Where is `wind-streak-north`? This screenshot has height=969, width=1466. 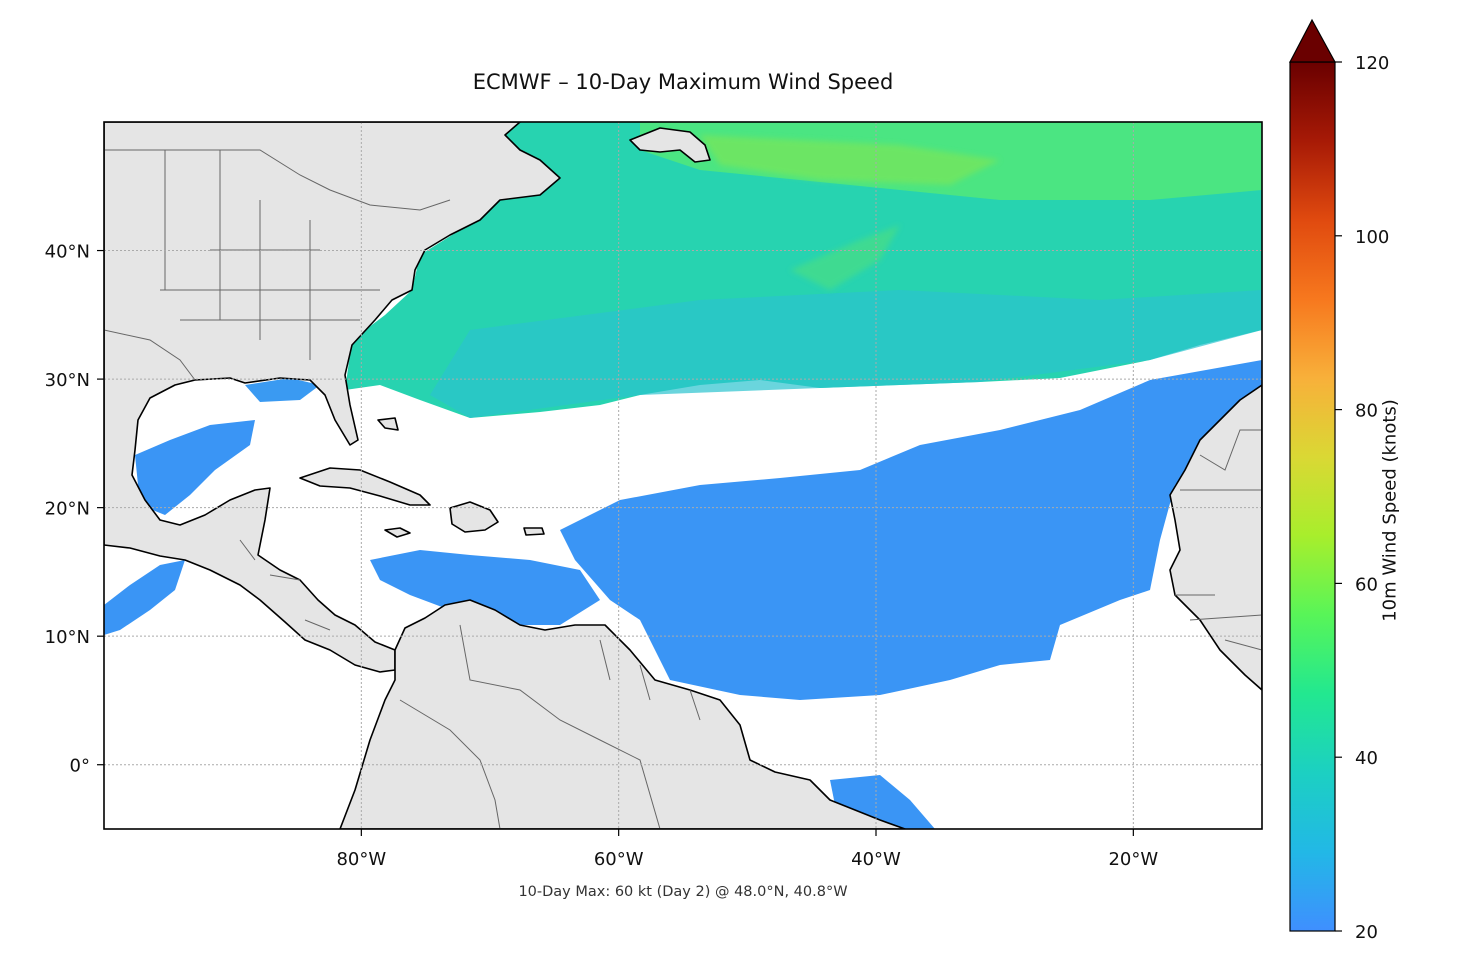
wind-streak-north is located at coordinates (850, 160).